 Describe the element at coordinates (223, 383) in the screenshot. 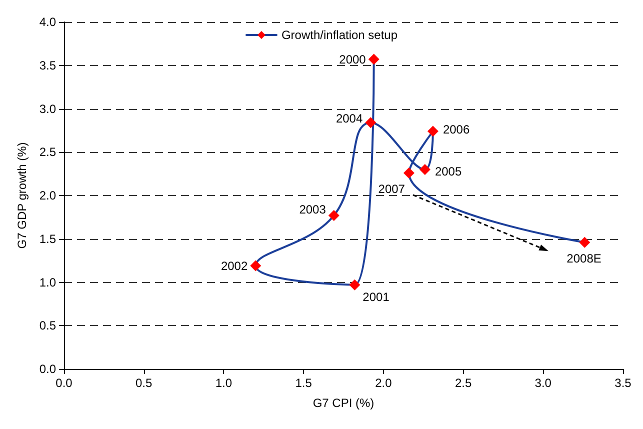

I see `x-tick-label: 1.0` at that location.